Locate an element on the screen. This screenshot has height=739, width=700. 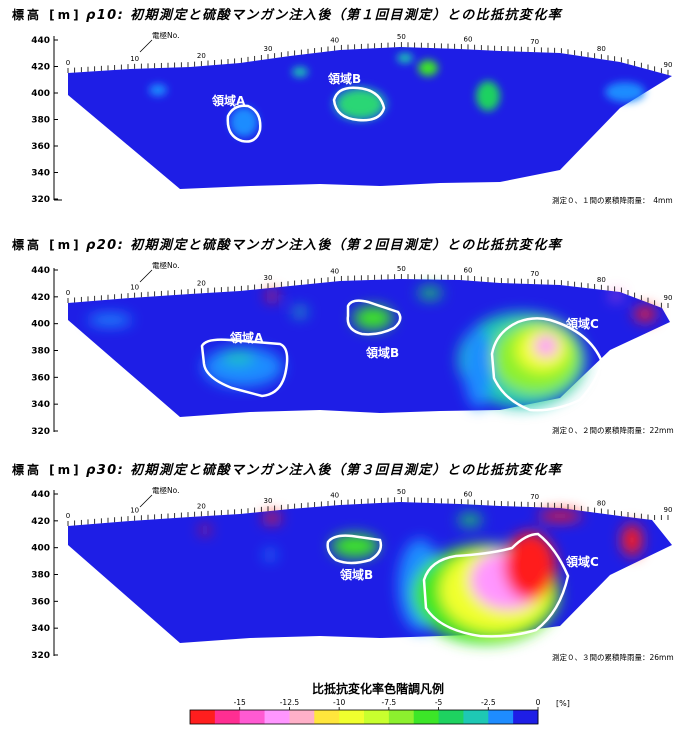
anomaly-slope is located at coordinates (478, 368).